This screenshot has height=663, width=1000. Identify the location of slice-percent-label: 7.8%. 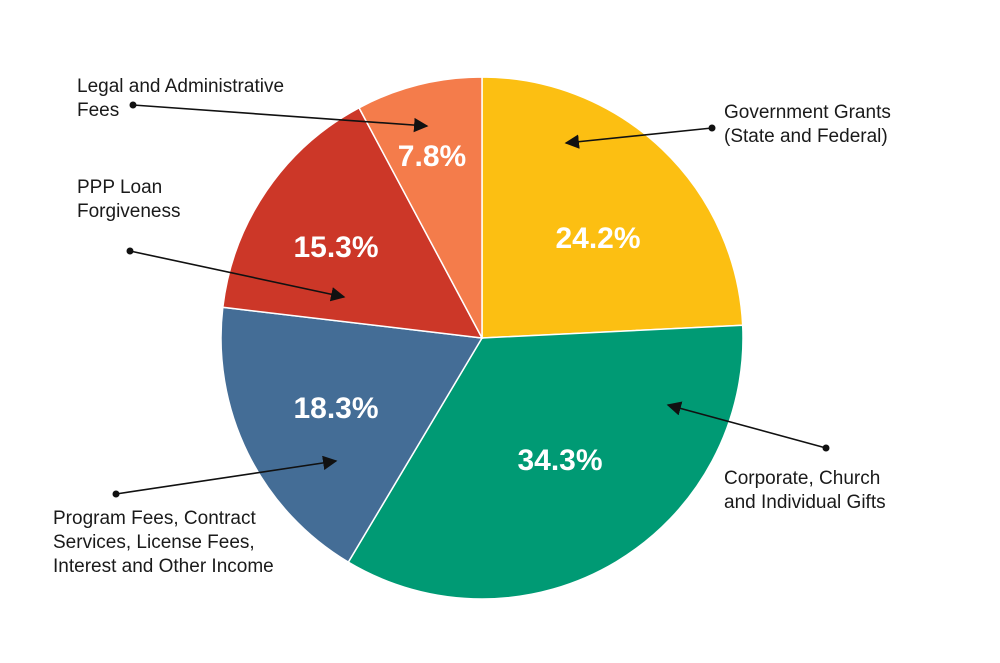
(432, 156).